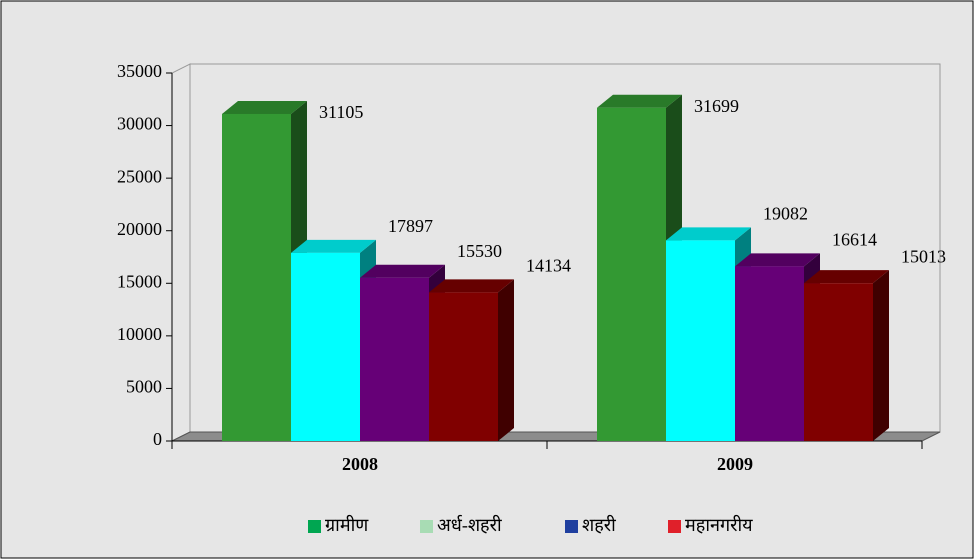 The height and width of the screenshot is (560, 975). I want to click on value-label: 14134, so click(548, 266).